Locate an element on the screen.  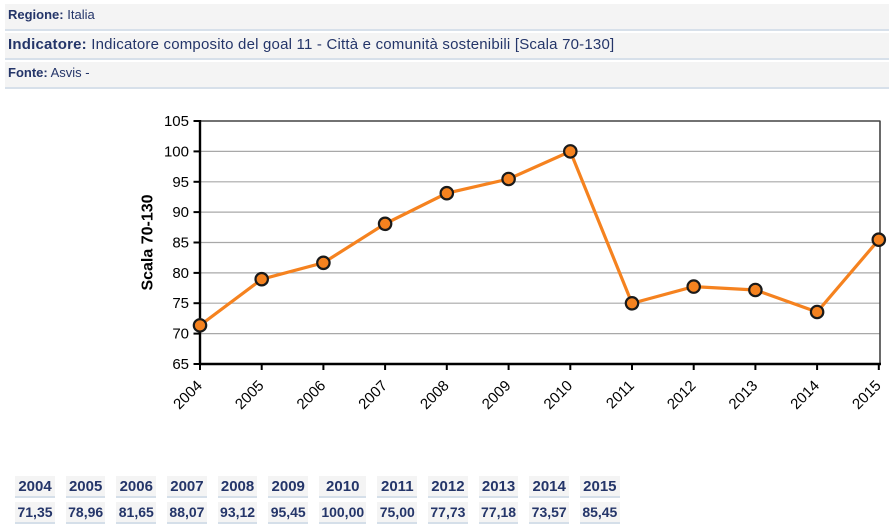
svg-text: 2004 is located at coordinates (188, 395).